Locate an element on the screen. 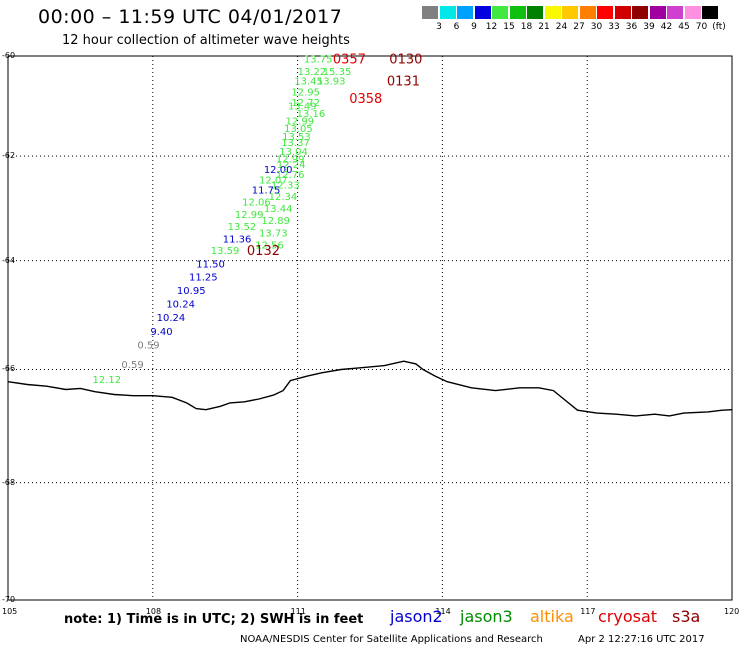 This screenshot has width=740, height=650. wave-height-label: 13.53 is located at coordinates (296, 137).